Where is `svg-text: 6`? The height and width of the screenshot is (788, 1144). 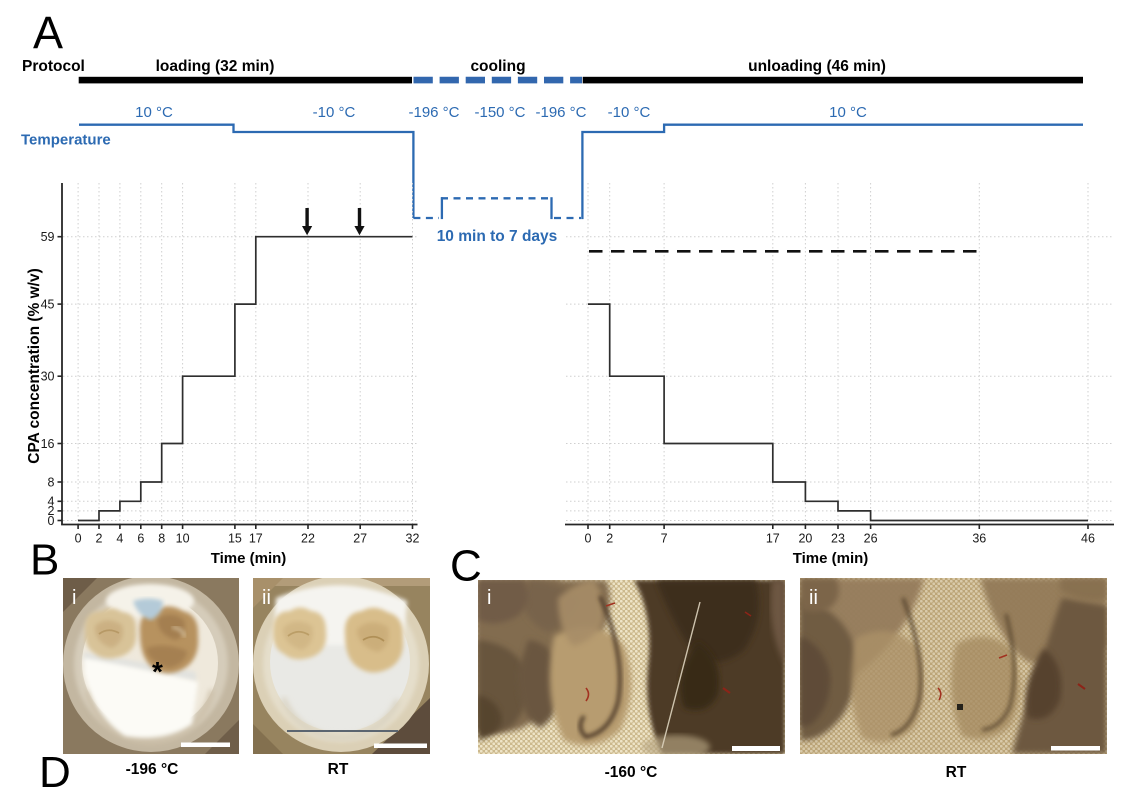 svg-text: 6 is located at coordinates (140, 539).